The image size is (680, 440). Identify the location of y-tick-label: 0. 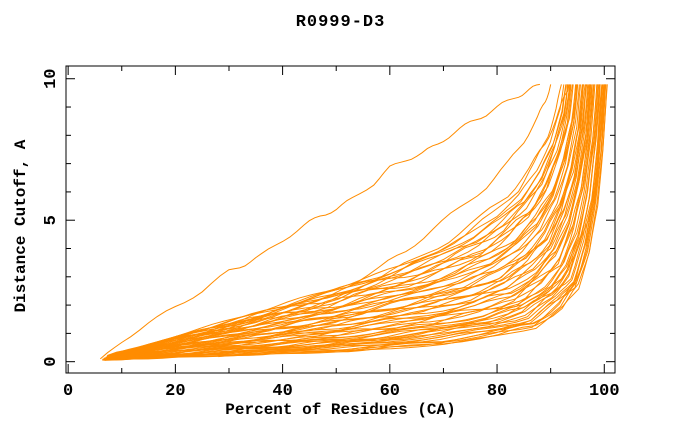
(51, 362).